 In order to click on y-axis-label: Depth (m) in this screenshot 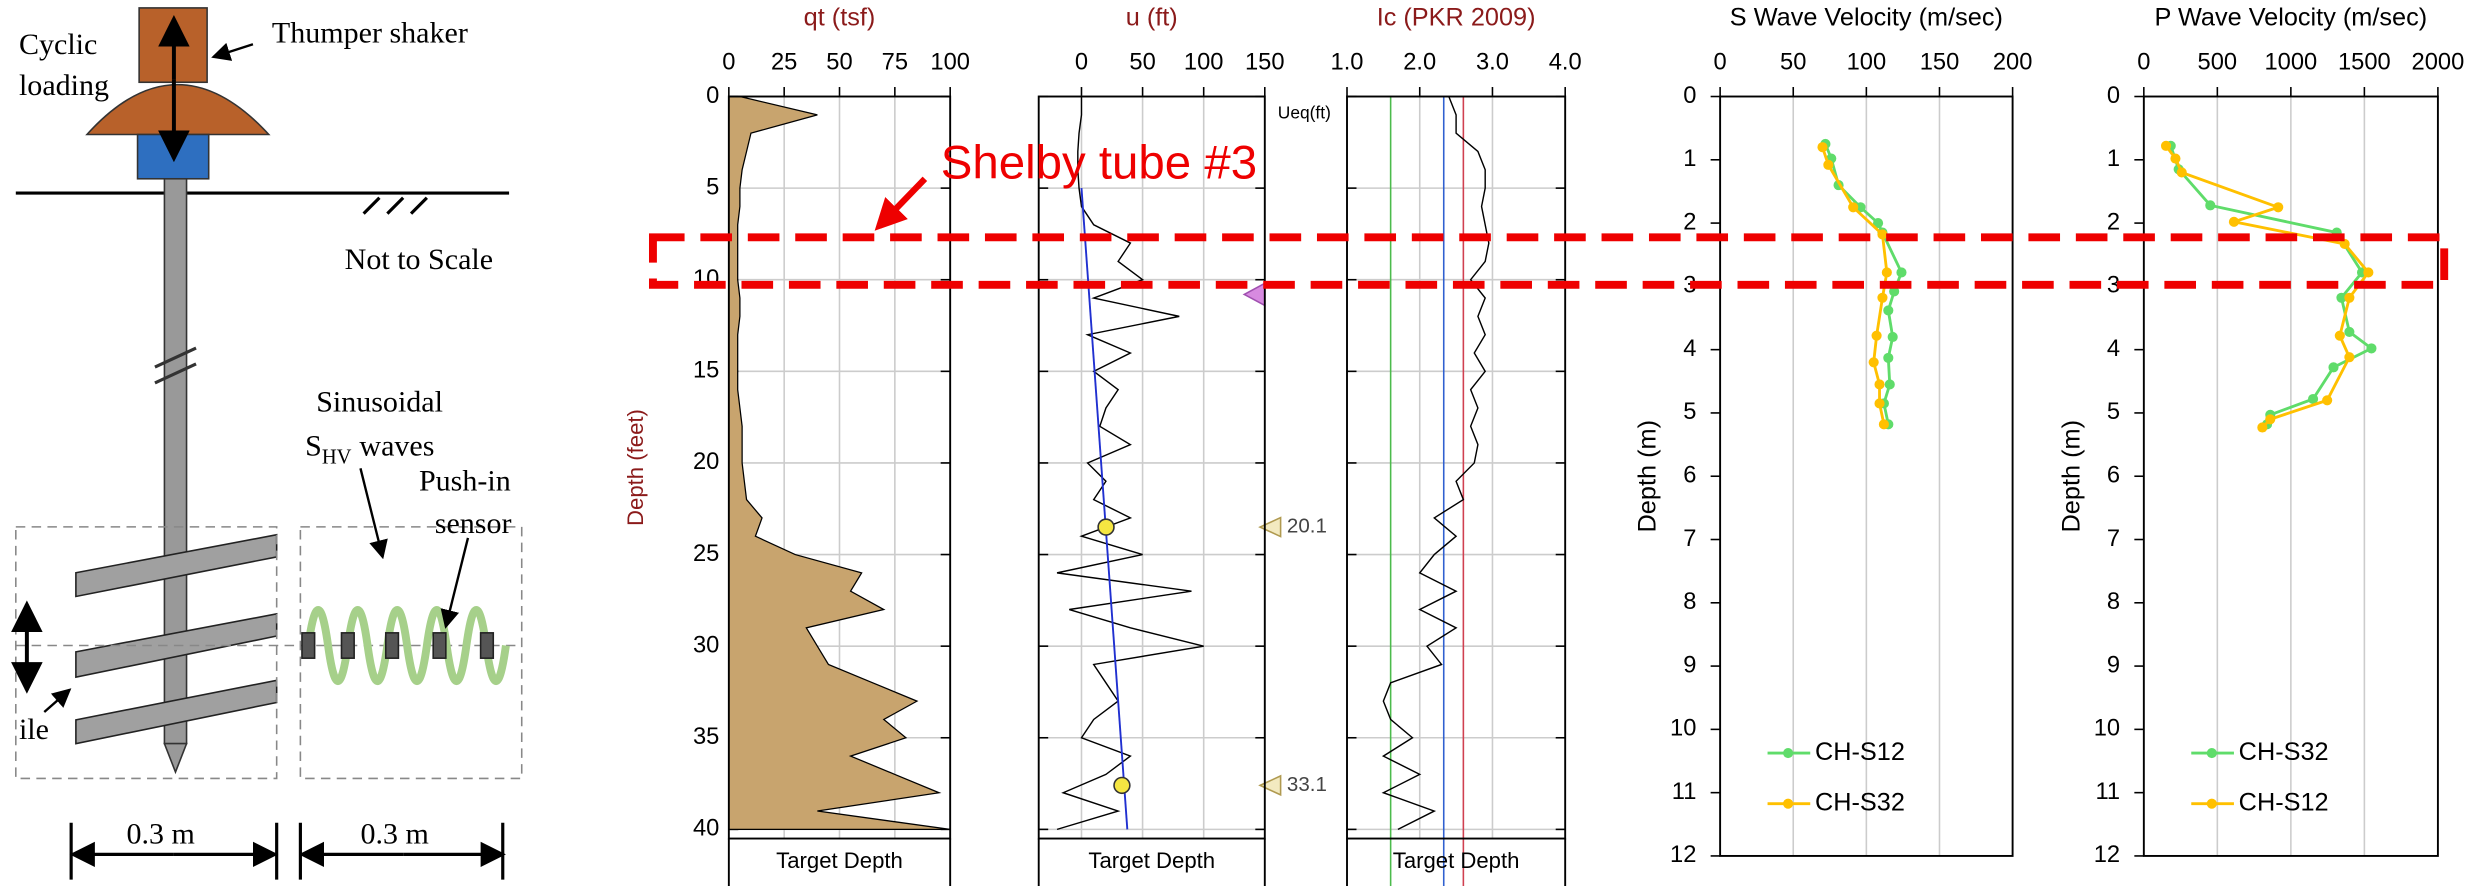, I will do `click(1648, 476)`.